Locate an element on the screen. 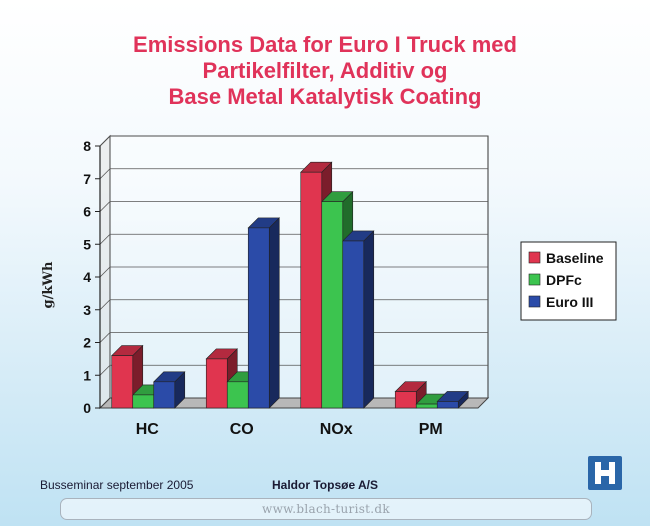  bar-euro-iii-nox is located at coordinates (358, 319).